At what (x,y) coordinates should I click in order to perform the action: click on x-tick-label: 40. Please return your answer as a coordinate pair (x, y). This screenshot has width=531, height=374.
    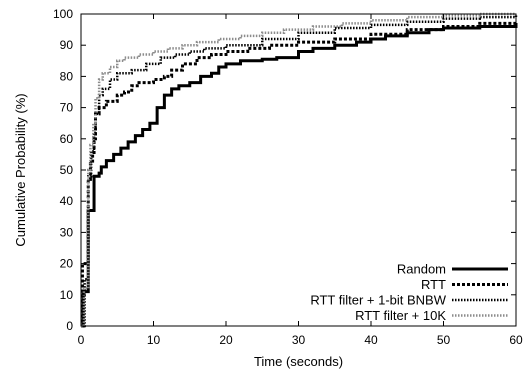
    Looking at the image, I should click on (371, 340).